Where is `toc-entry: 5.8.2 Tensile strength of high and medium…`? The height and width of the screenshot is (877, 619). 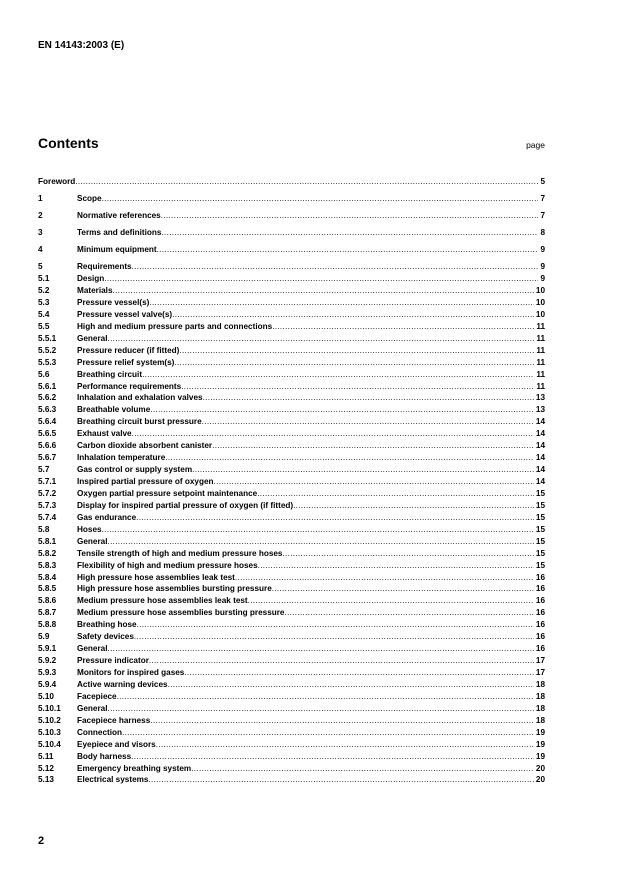
toc-entry: 5.8.2 Tensile strength of high and medium… is located at coordinates (291, 554).